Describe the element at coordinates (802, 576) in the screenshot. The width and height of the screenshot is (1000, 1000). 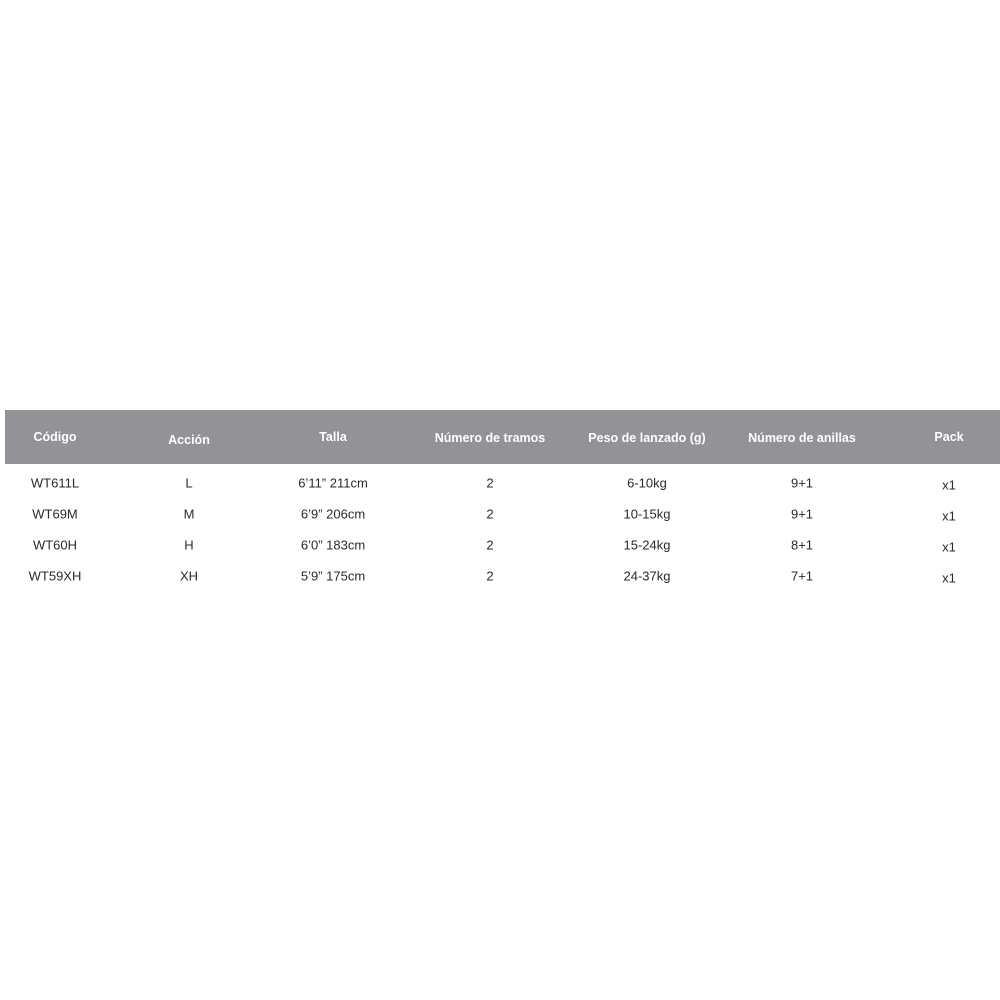
I see `cell-anillas: 7+1` at that location.